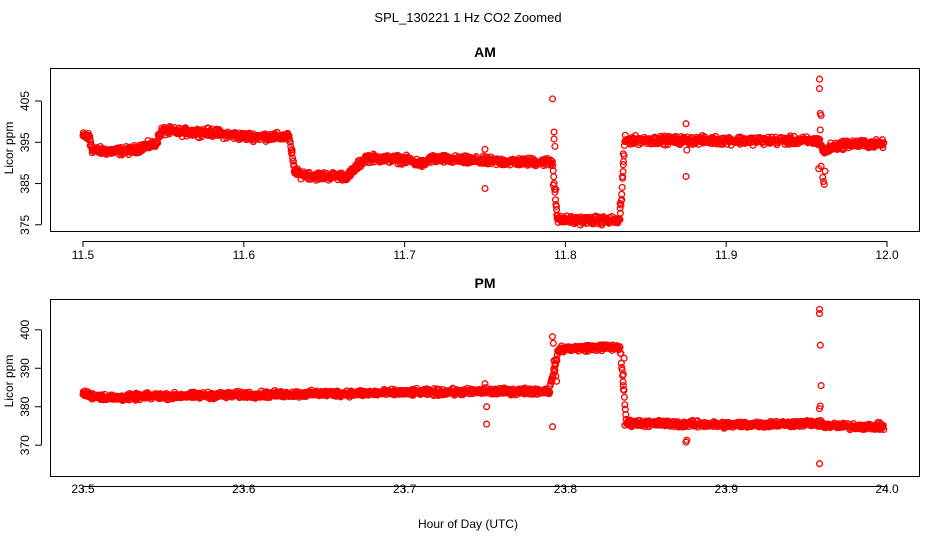 Image resolution: width=936 pixels, height=540 pixels. I want to click on chart-title: SPL_130221 1 Hz CO2 Zoomed, so click(467, 17).